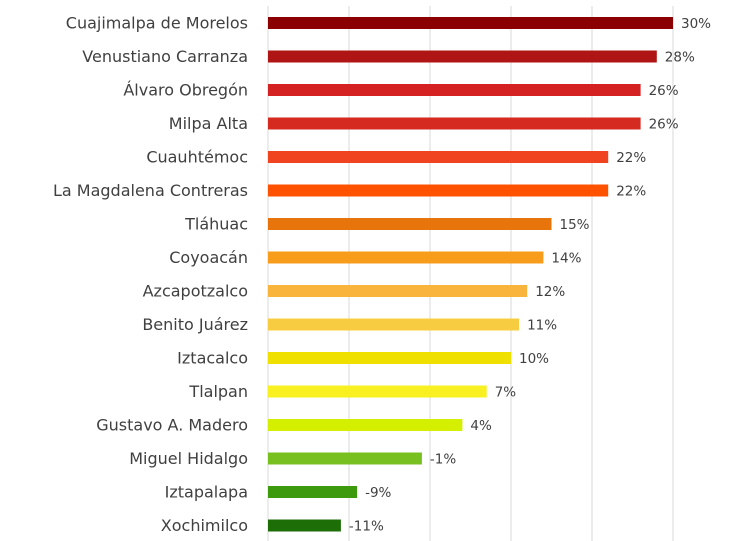 This screenshot has width=756, height=541. What do you see at coordinates (150, 190) in the screenshot?
I see `category-label: La Magdalena Contreras` at bounding box center [150, 190].